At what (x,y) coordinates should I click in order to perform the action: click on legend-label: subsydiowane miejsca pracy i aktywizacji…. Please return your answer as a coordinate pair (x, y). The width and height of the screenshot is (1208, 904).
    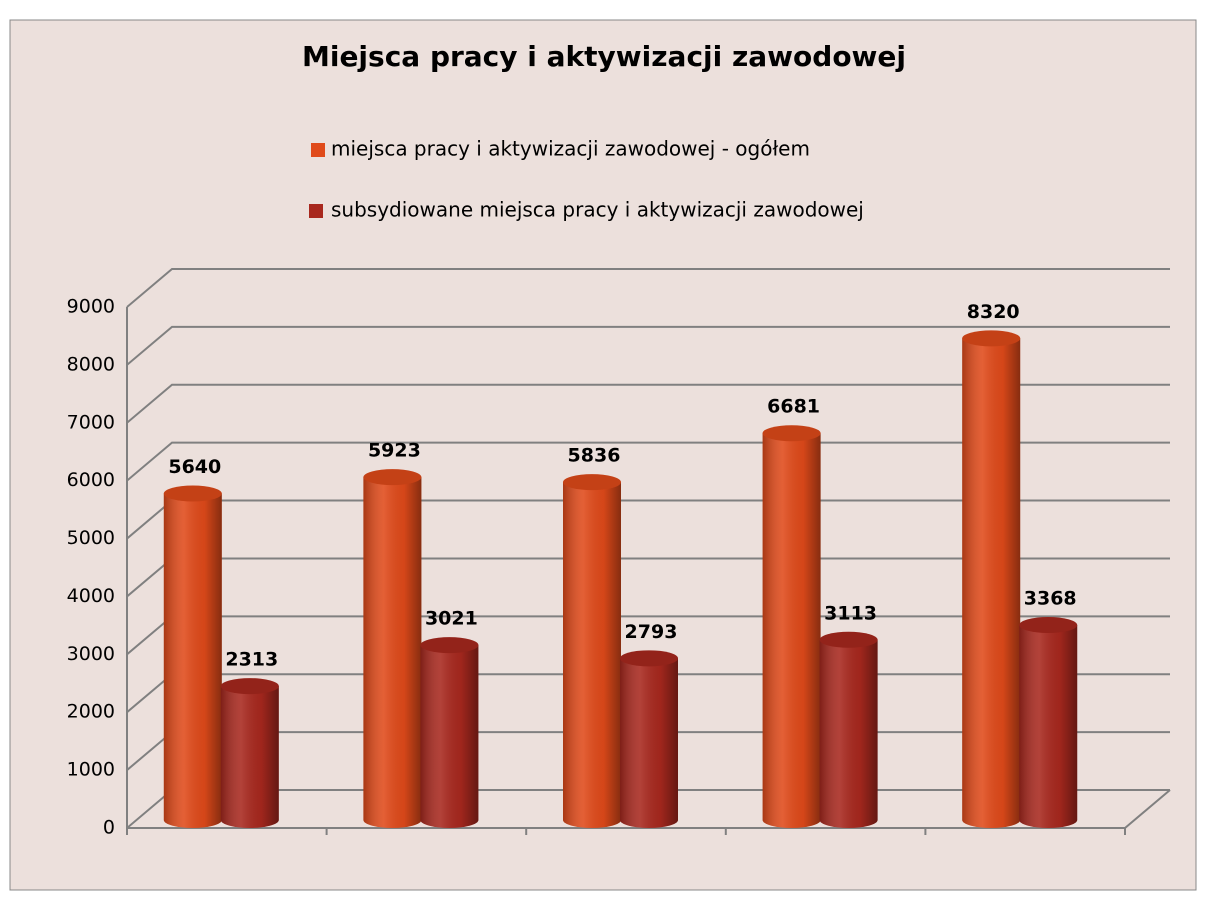
    Looking at the image, I should click on (597, 210).